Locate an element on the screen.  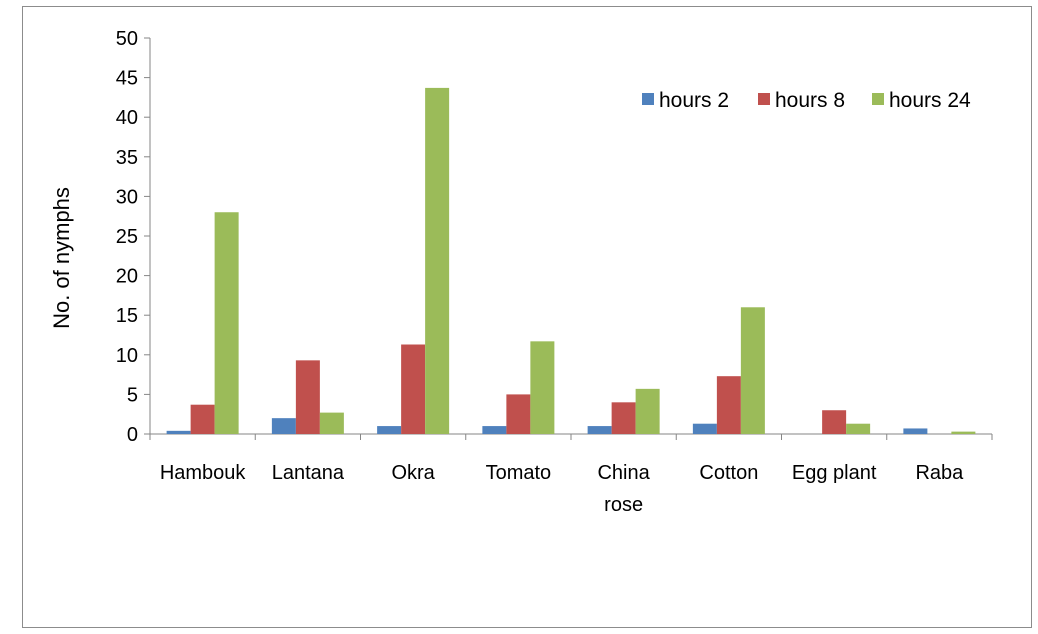
y-tick-label: 45 is located at coordinates (127, 79).